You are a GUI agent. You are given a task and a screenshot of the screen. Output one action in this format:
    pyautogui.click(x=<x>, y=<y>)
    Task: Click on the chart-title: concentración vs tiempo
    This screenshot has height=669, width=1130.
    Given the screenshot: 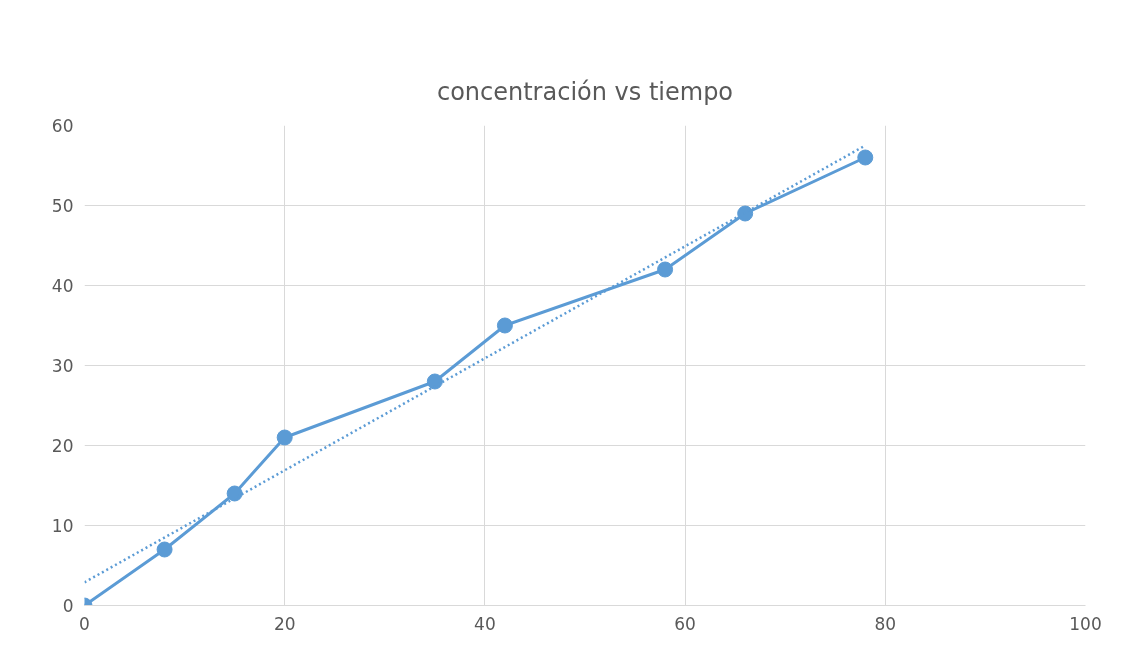 What is the action you would take?
    pyautogui.click(x=585, y=91)
    